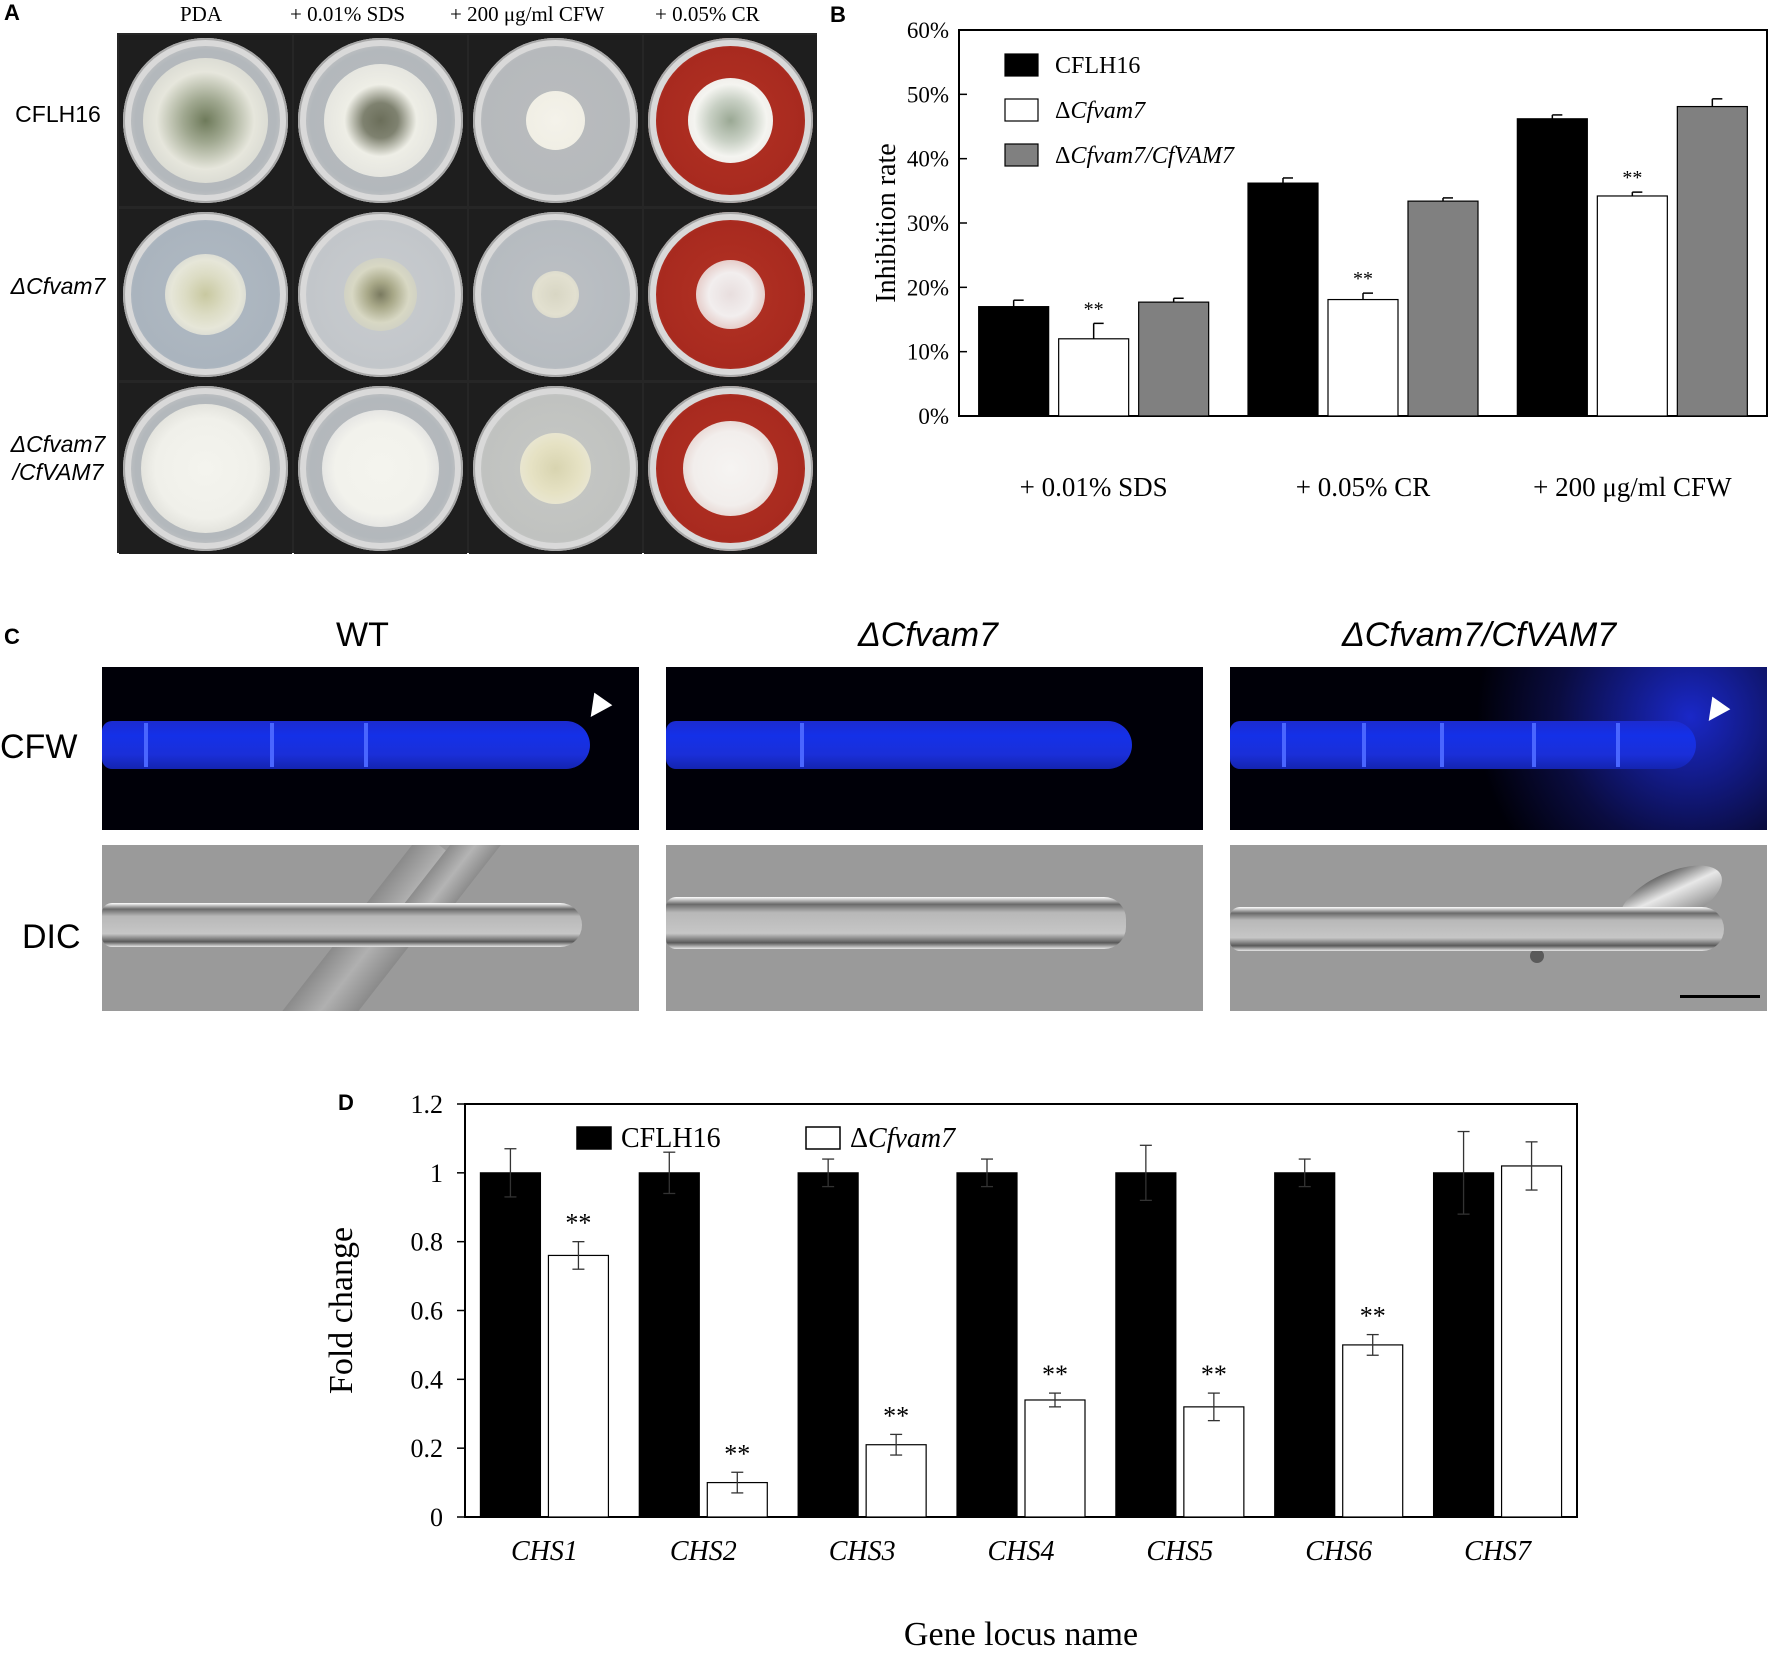  I want to click on y-tick-label: 0.2, so click(427, 1448).